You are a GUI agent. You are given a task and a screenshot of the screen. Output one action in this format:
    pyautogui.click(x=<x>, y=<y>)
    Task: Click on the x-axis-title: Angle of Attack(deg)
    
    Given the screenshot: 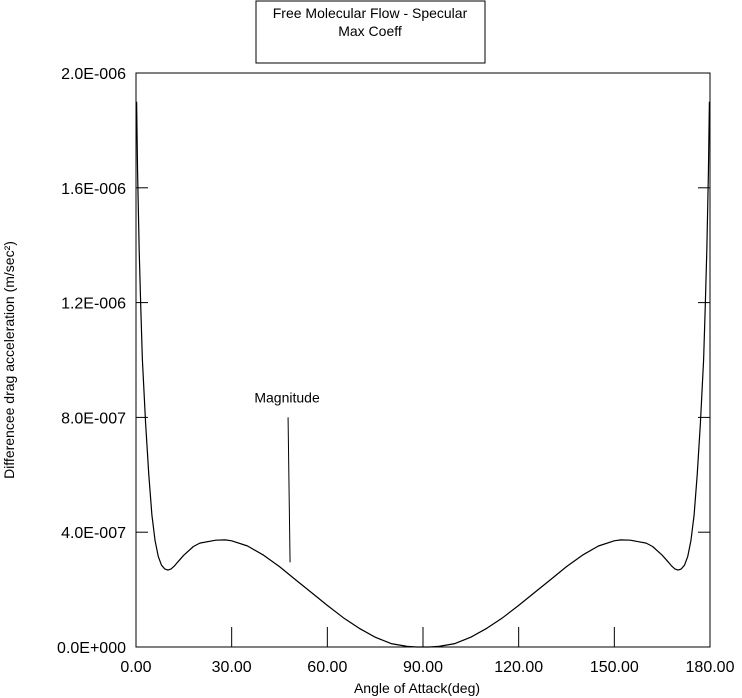 What is the action you would take?
    pyautogui.click(x=417, y=688)
    